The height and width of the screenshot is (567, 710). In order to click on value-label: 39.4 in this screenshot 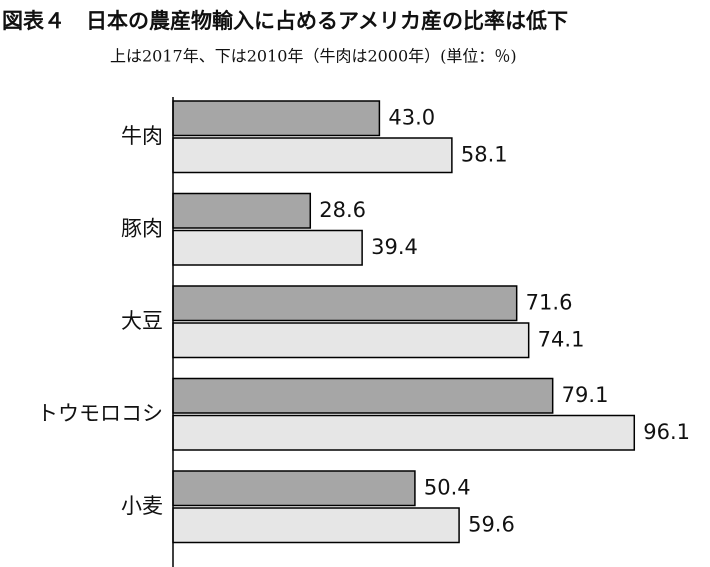, I will do `click(394, 247)`.